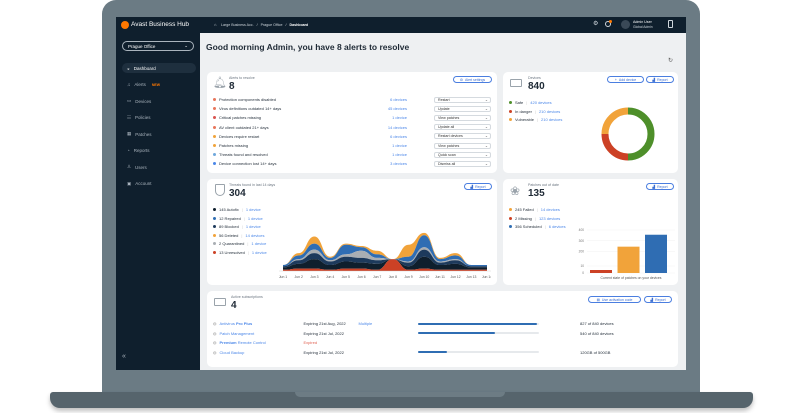 The width and height of the screenshot is (800, 413). I want to click on sidebar-item-policies: ☷ Policies, so click(139, 117).